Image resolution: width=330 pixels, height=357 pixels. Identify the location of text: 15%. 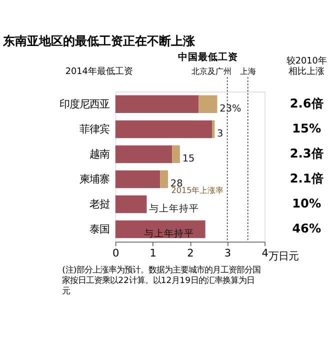
(307, 128).